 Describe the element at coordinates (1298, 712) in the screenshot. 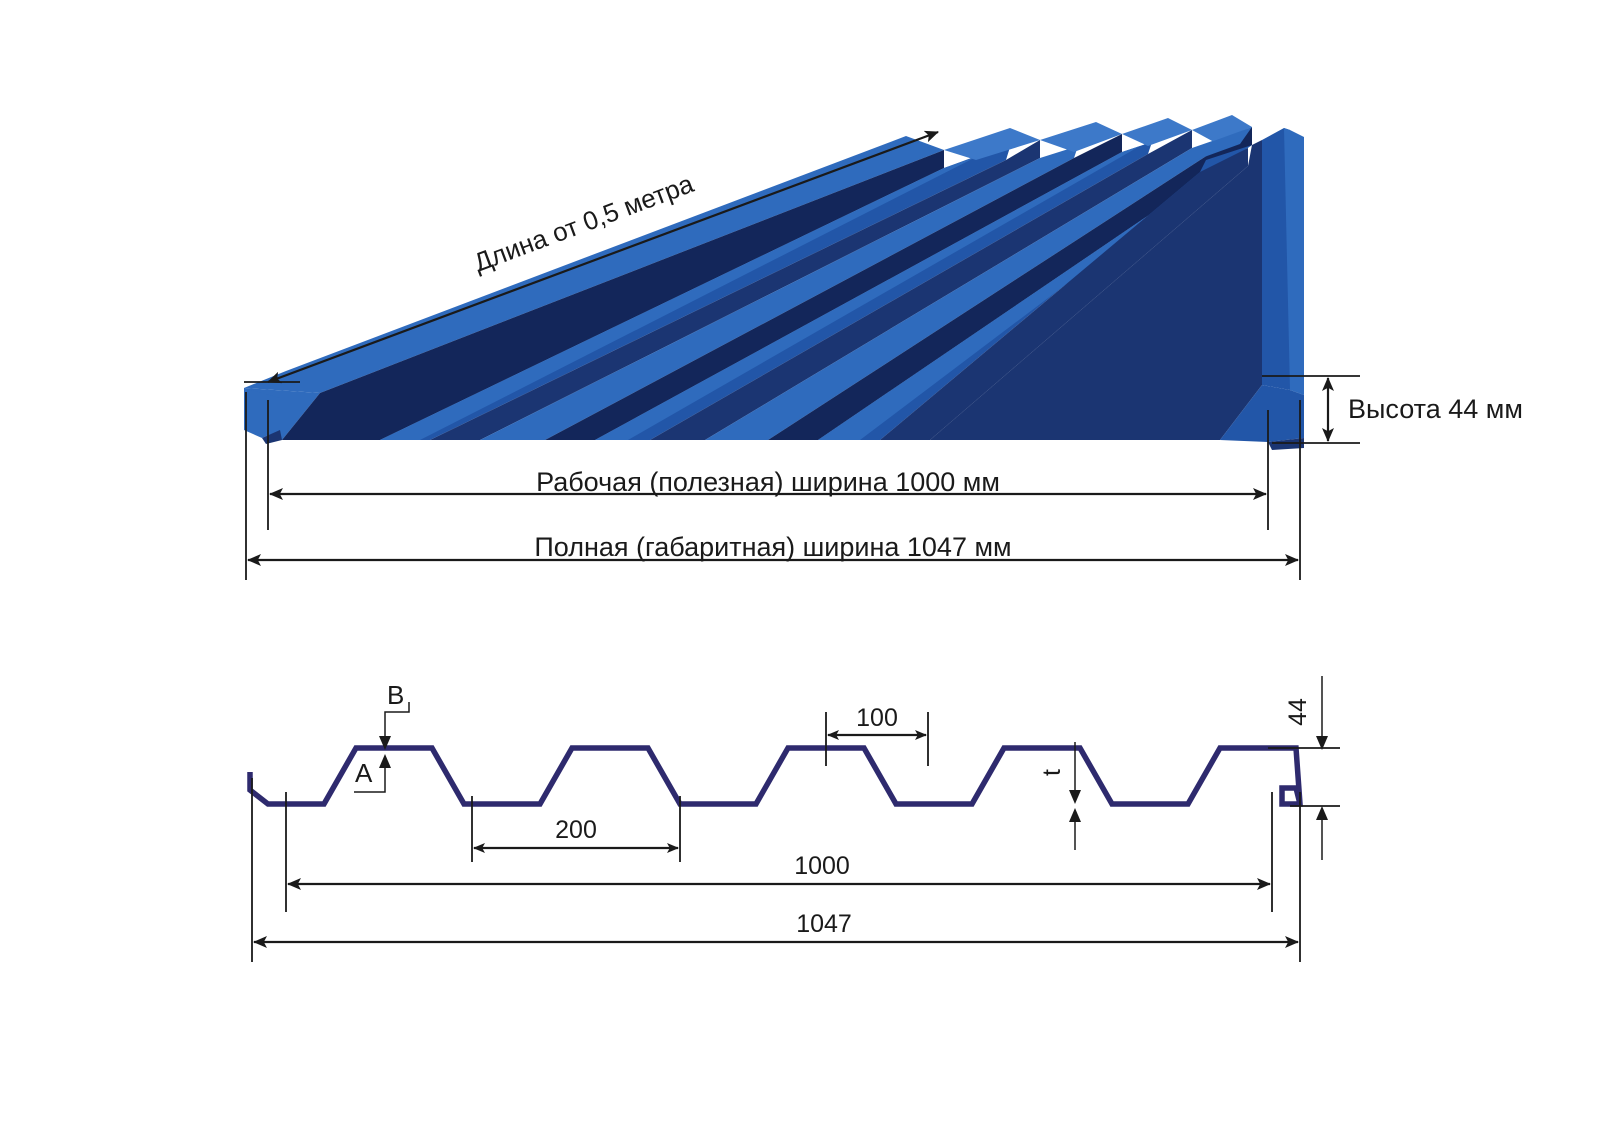

I see `section-height-label: 44` at that location.